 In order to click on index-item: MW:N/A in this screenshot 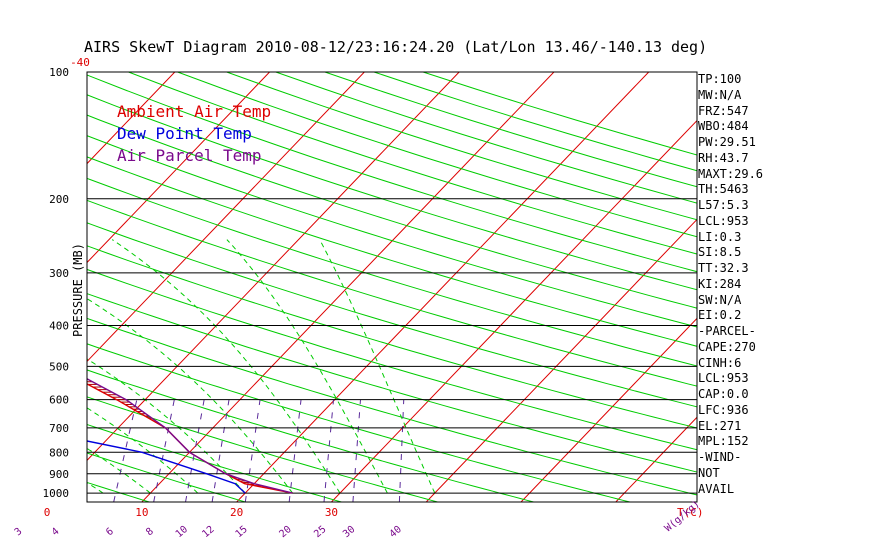, I will do `click(720, 94)`.